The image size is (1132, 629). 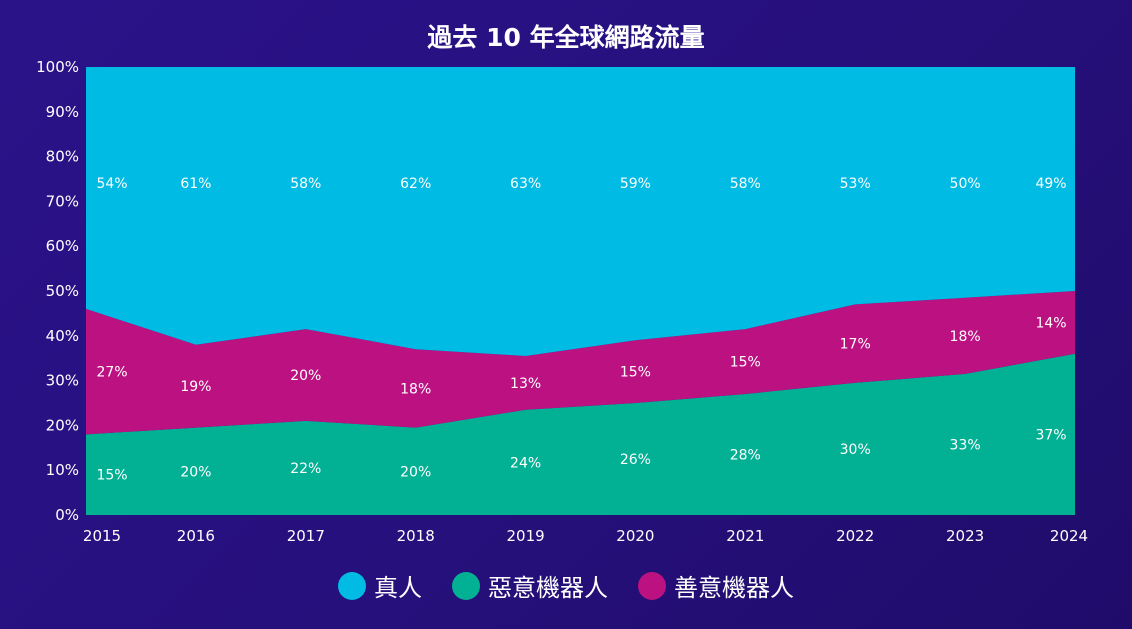 I want to click on y-tick-label: 70%, so click(x=62, y=201).